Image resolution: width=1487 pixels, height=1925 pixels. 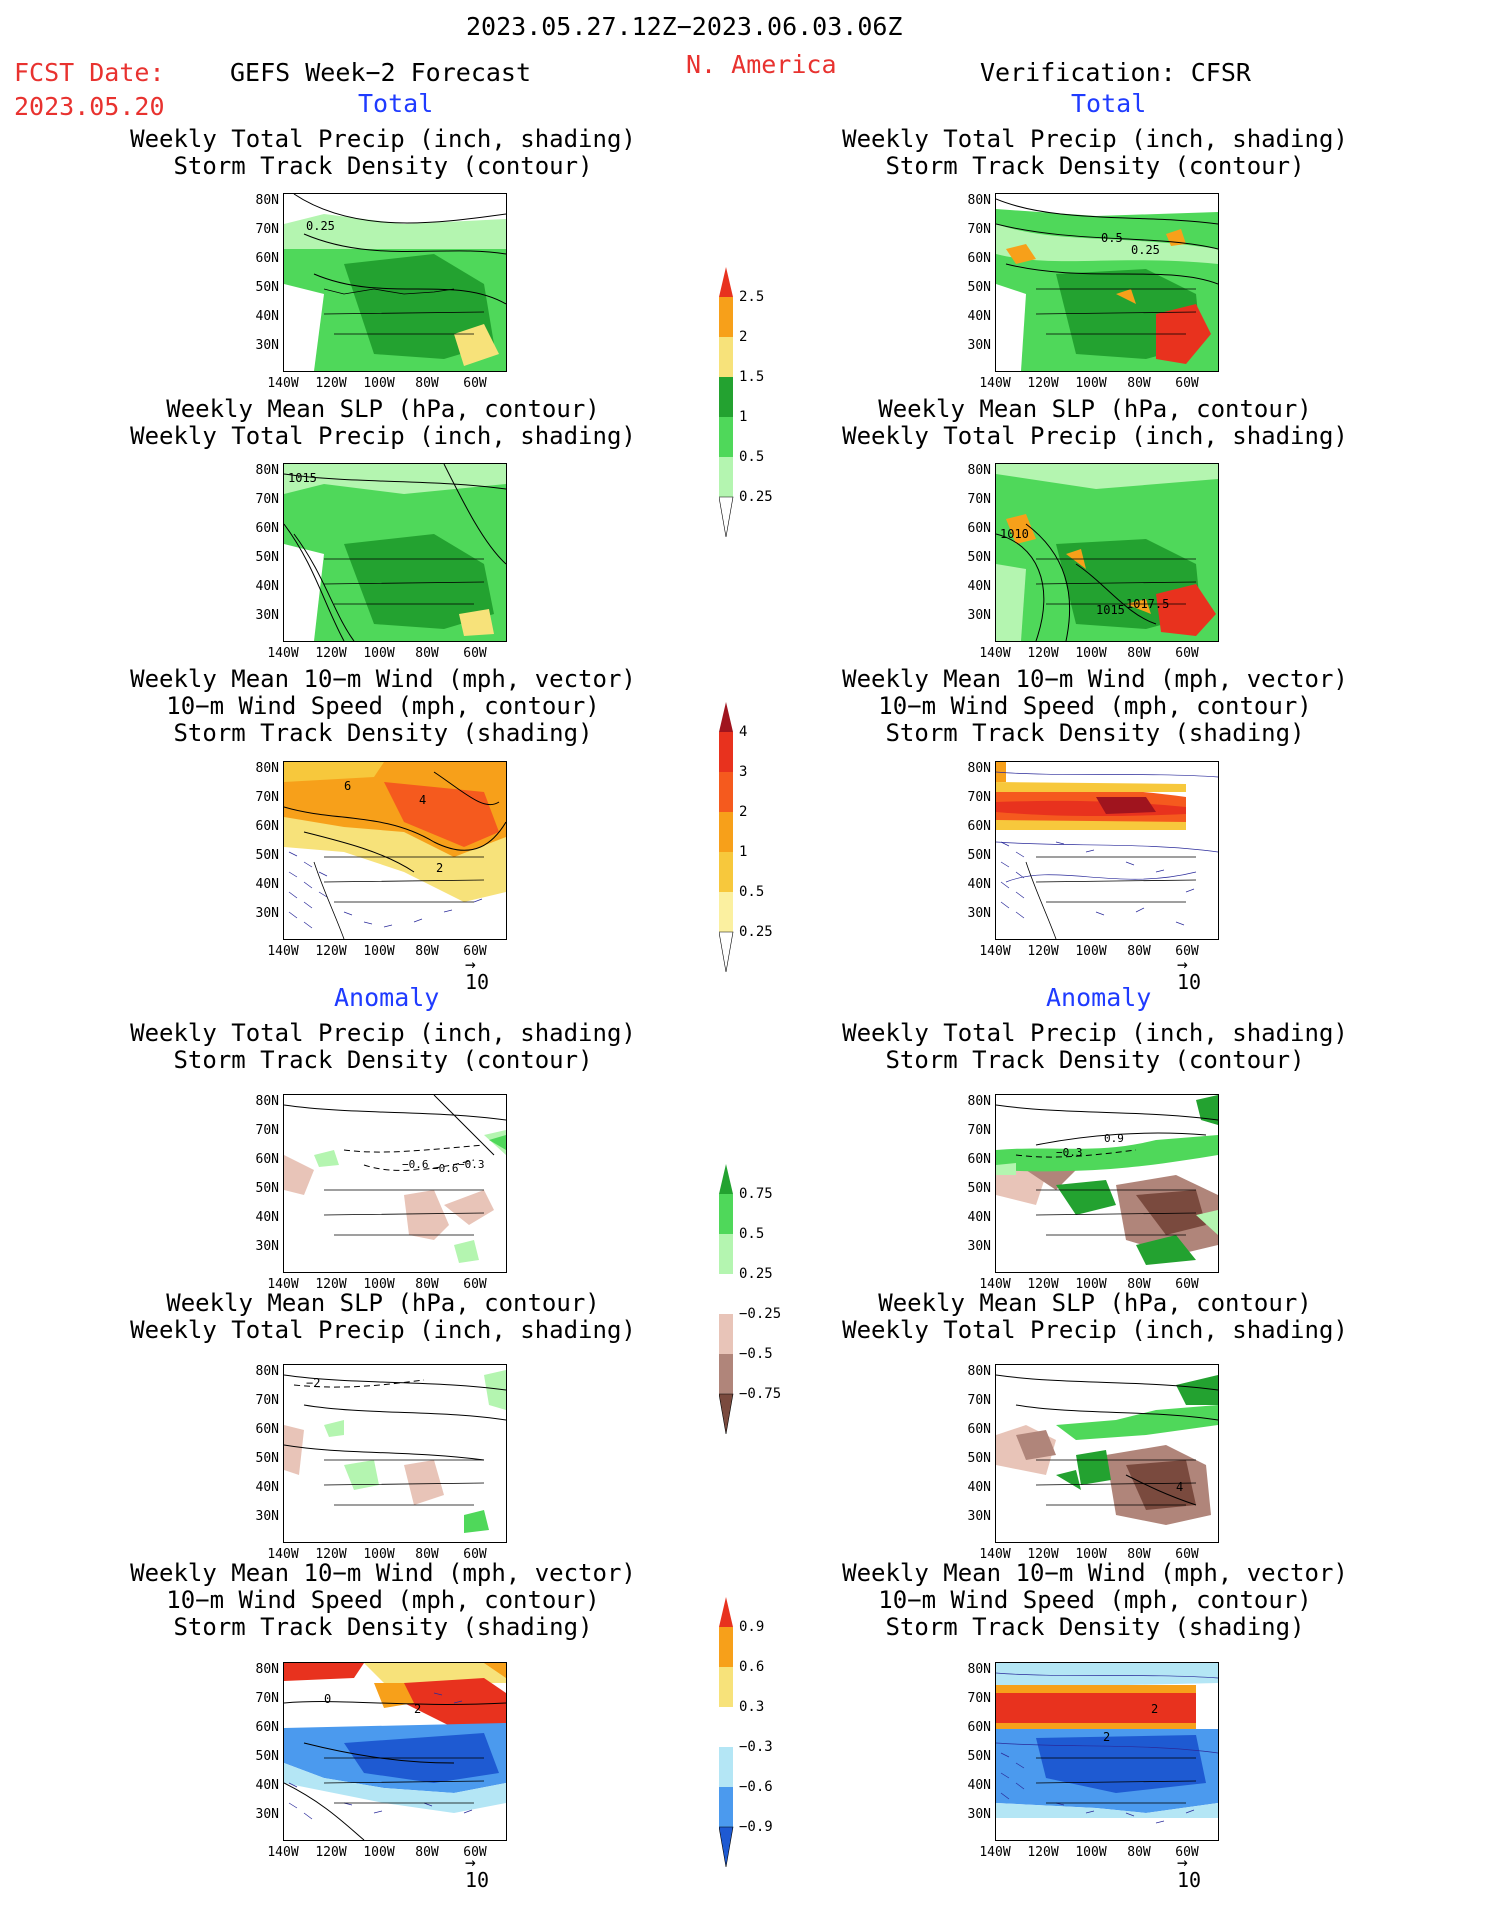 I want to click on colorbar-label: 0.9, so click(x=752, y=1627).